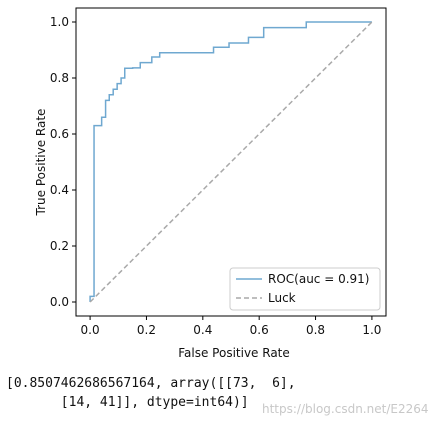 Image resolution: width=428 pixels, height=430 pixels. I want to click on y-tick-label: 0.2, so click(59, 246).